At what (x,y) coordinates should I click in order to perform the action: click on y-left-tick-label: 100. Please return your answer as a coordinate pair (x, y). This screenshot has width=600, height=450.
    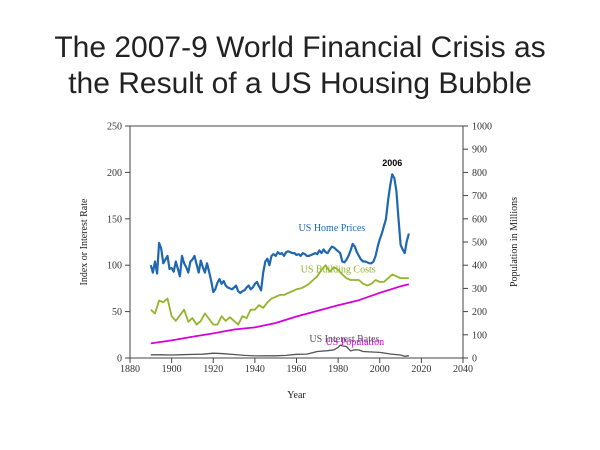
    Looking at the image, I should click on (114, 266).